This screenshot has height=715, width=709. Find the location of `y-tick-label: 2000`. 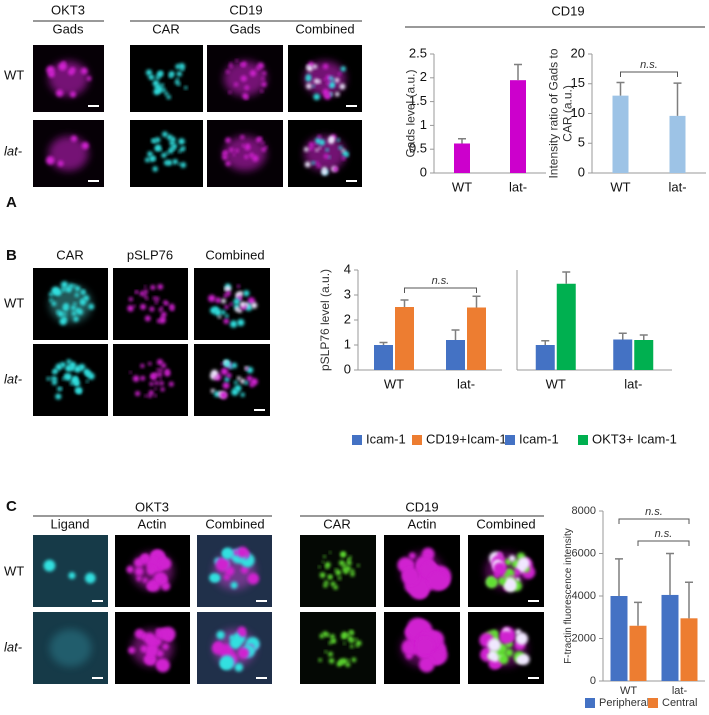

y-tick-label: 2000 is located at coordinates (584, 638).